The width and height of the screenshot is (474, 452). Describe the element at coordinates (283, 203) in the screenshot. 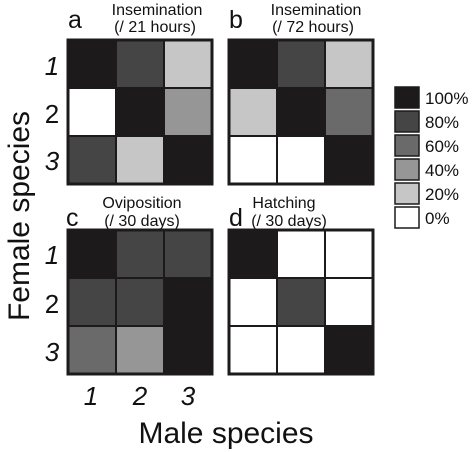

I see `panel-d-title-line1: Hatching` at that location.